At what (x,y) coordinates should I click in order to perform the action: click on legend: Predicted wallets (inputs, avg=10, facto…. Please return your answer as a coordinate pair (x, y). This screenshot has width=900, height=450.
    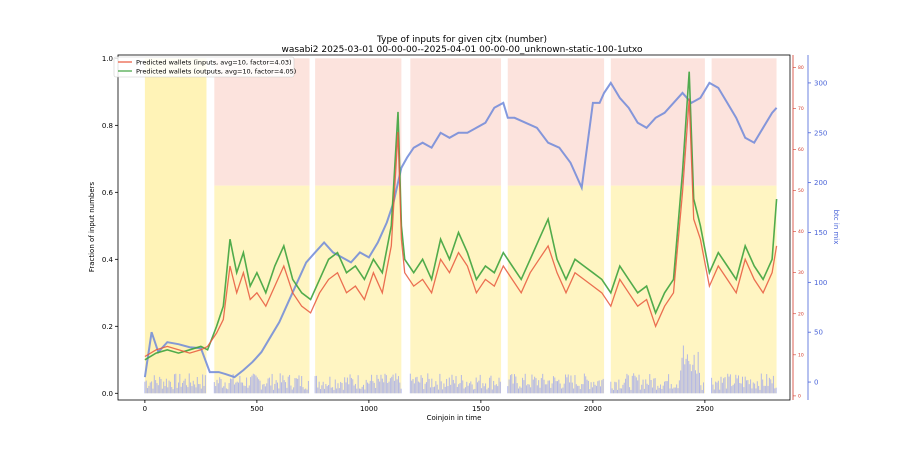
    Looking at the image, I should click on (204, 67).